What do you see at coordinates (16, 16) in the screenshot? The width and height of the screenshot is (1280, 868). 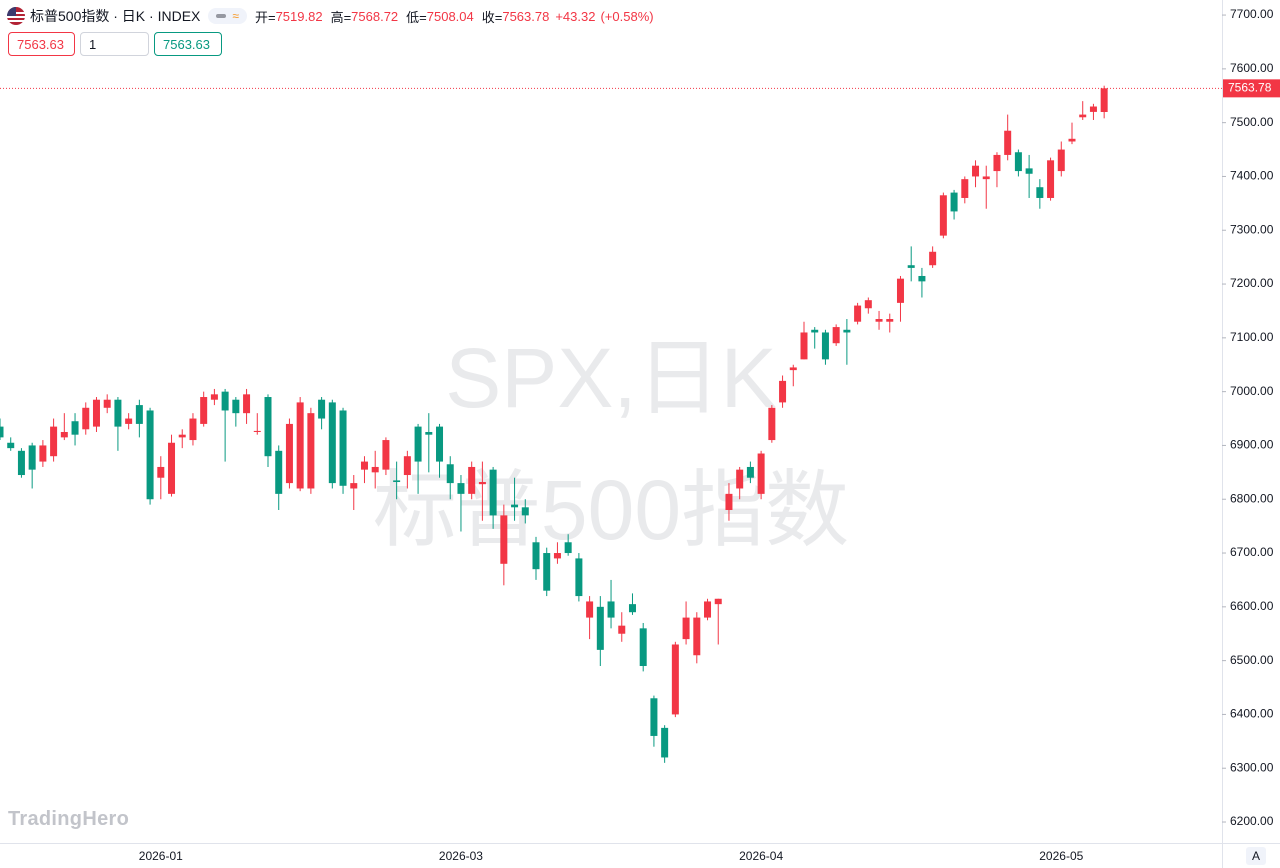 I see `flag-icon` at bounding box center [16, 16].